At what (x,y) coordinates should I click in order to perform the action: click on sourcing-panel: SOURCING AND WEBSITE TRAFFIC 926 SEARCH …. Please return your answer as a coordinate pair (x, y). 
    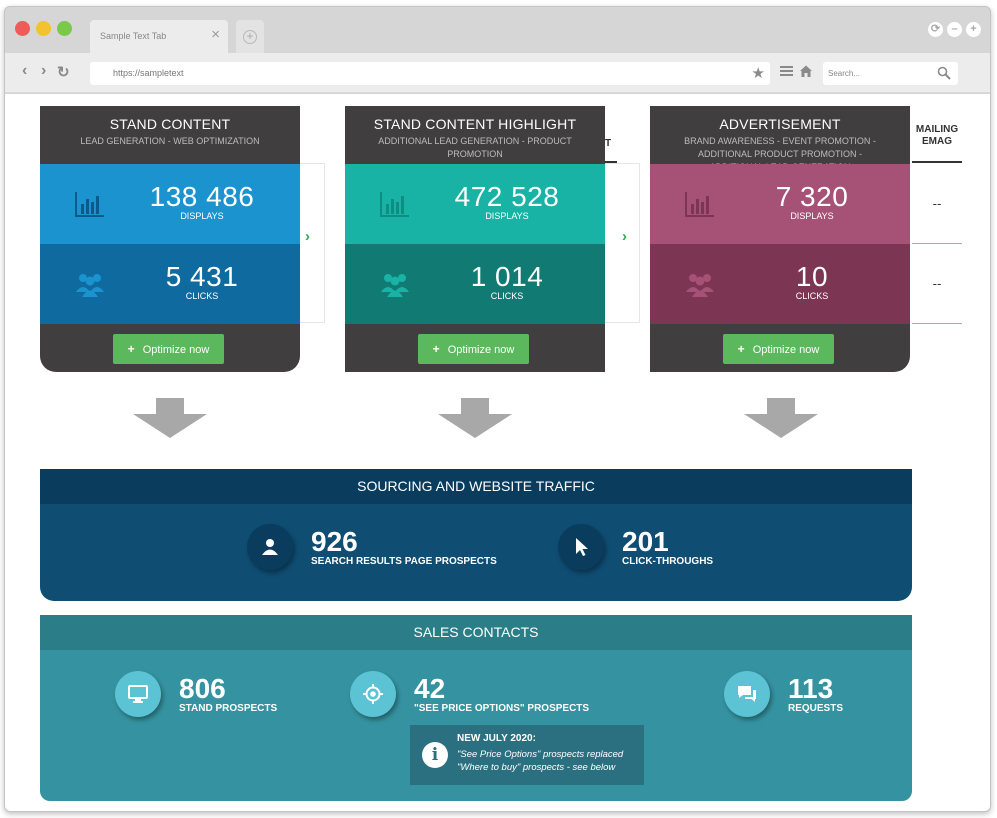
    Looking at the image, I should click on (476, 535).